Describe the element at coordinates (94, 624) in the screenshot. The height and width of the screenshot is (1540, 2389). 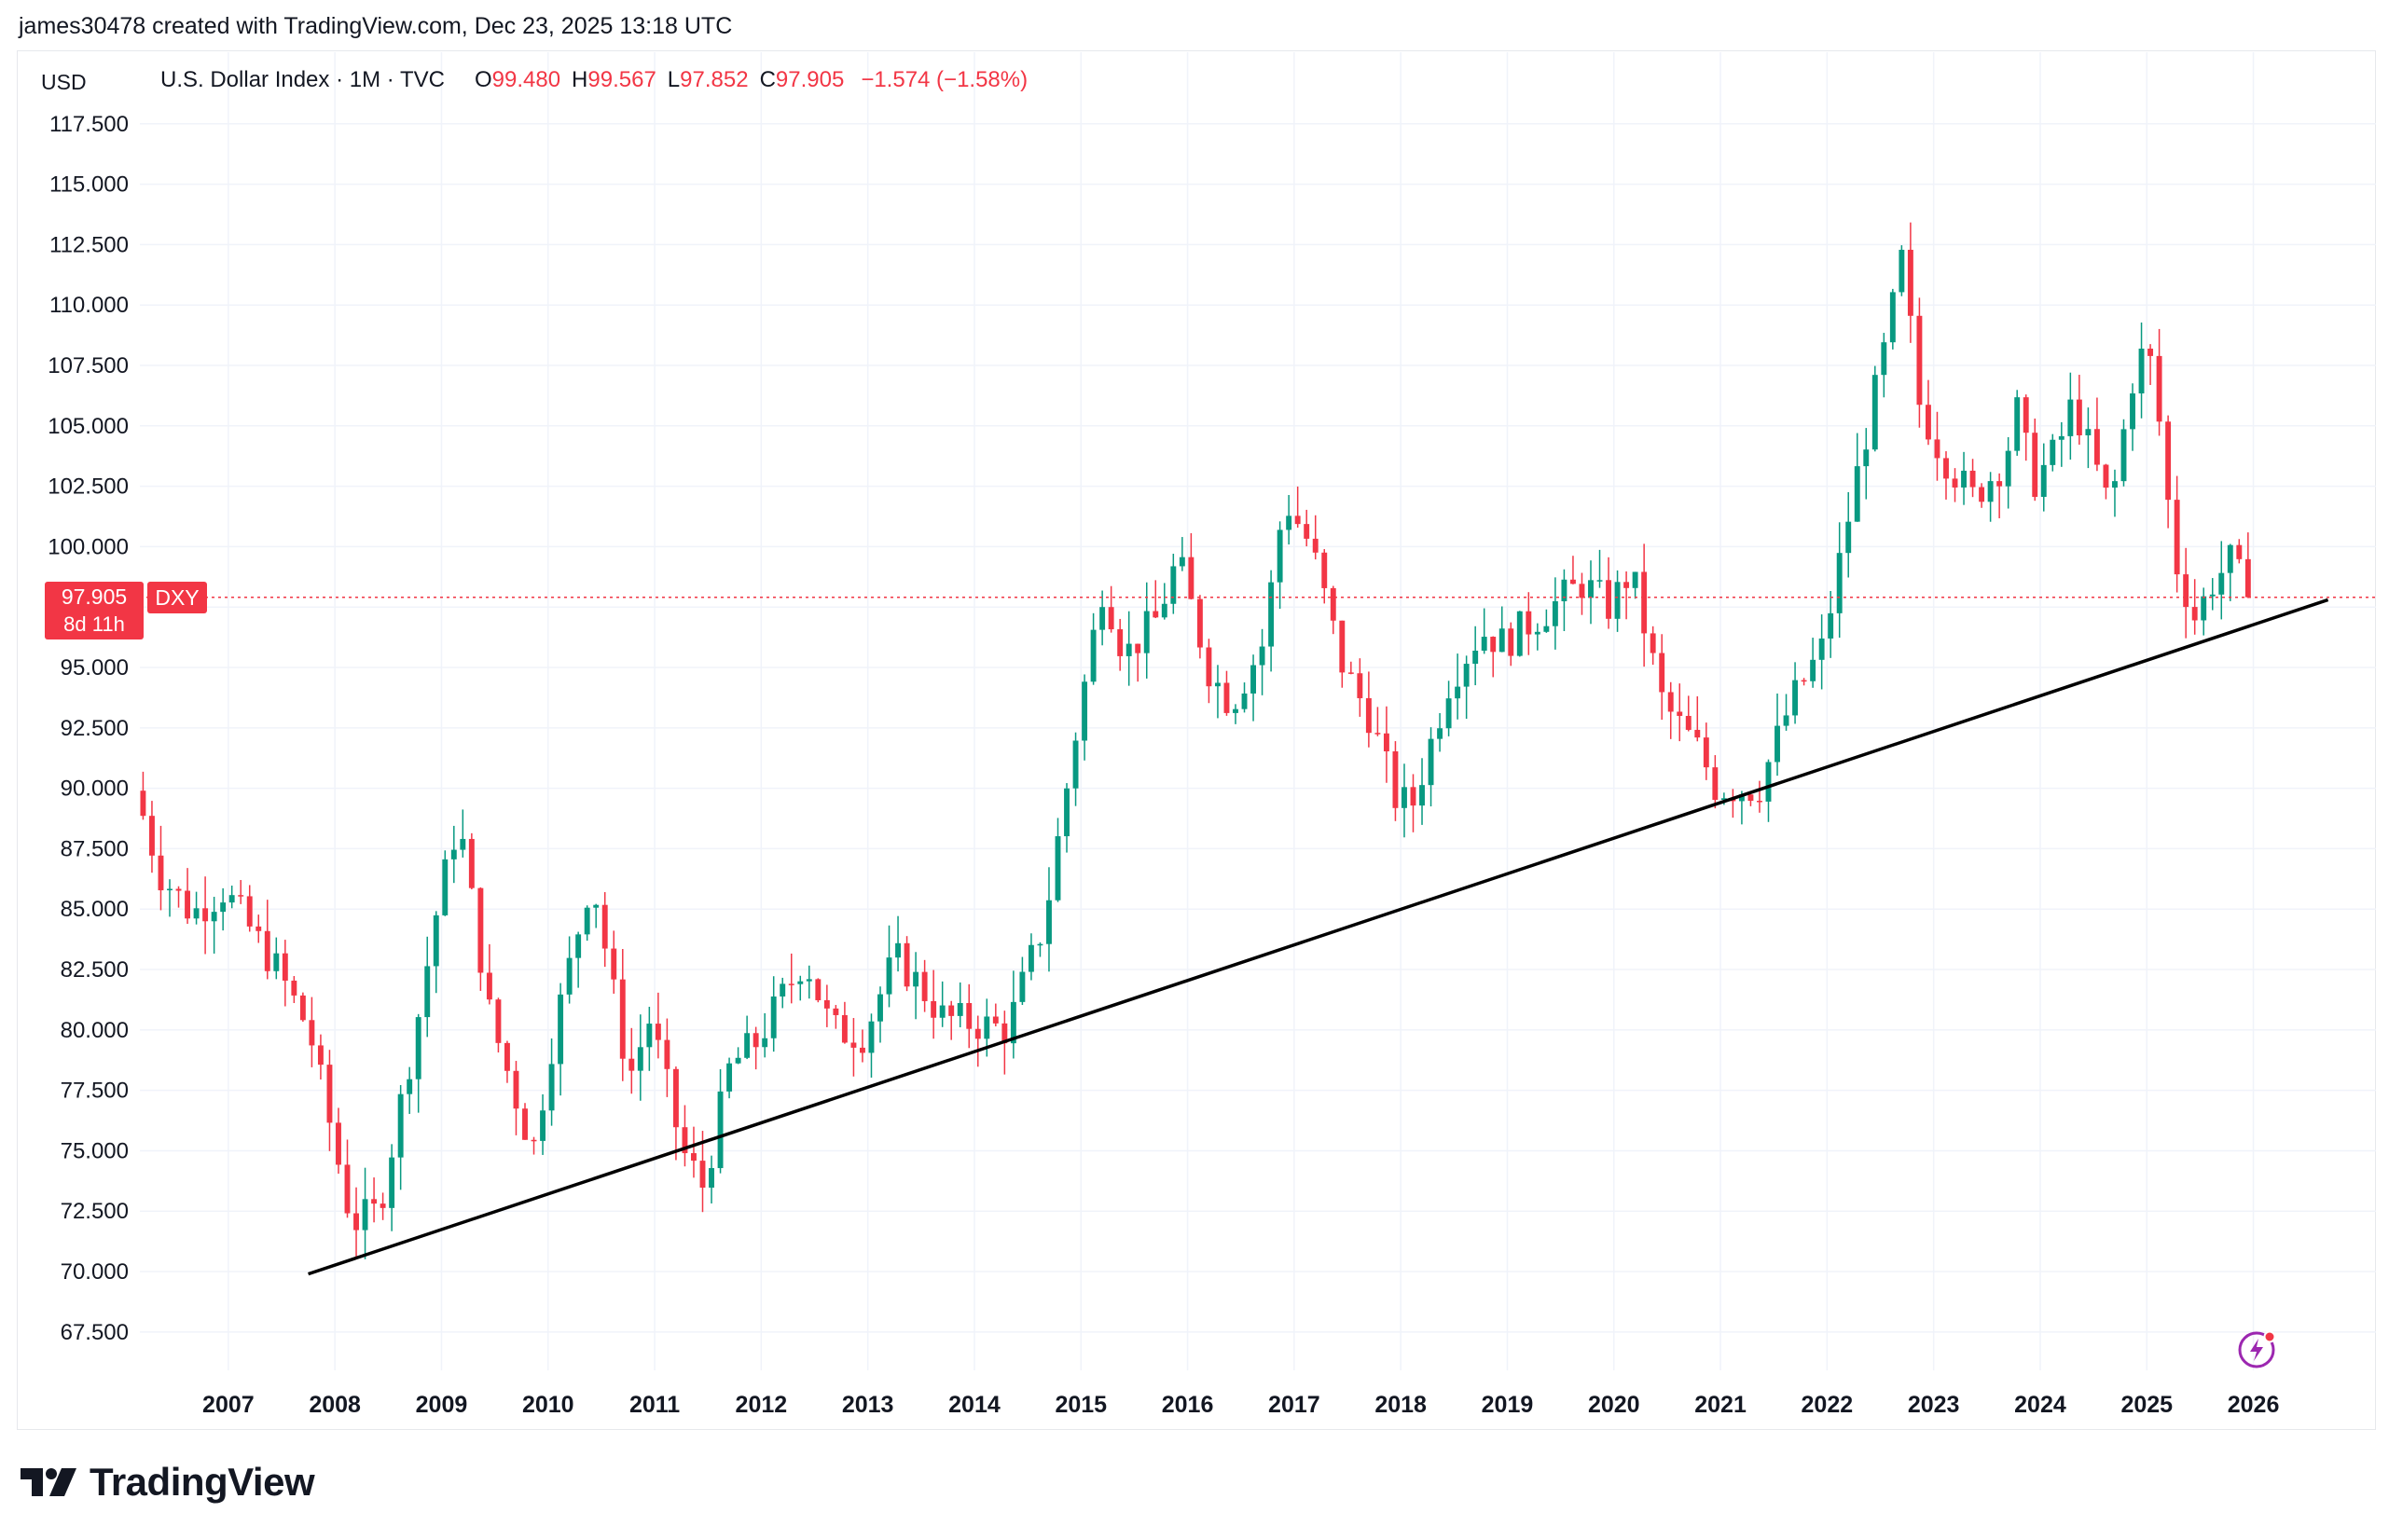
I see `bar-countdown: 8d 11h` at that location.